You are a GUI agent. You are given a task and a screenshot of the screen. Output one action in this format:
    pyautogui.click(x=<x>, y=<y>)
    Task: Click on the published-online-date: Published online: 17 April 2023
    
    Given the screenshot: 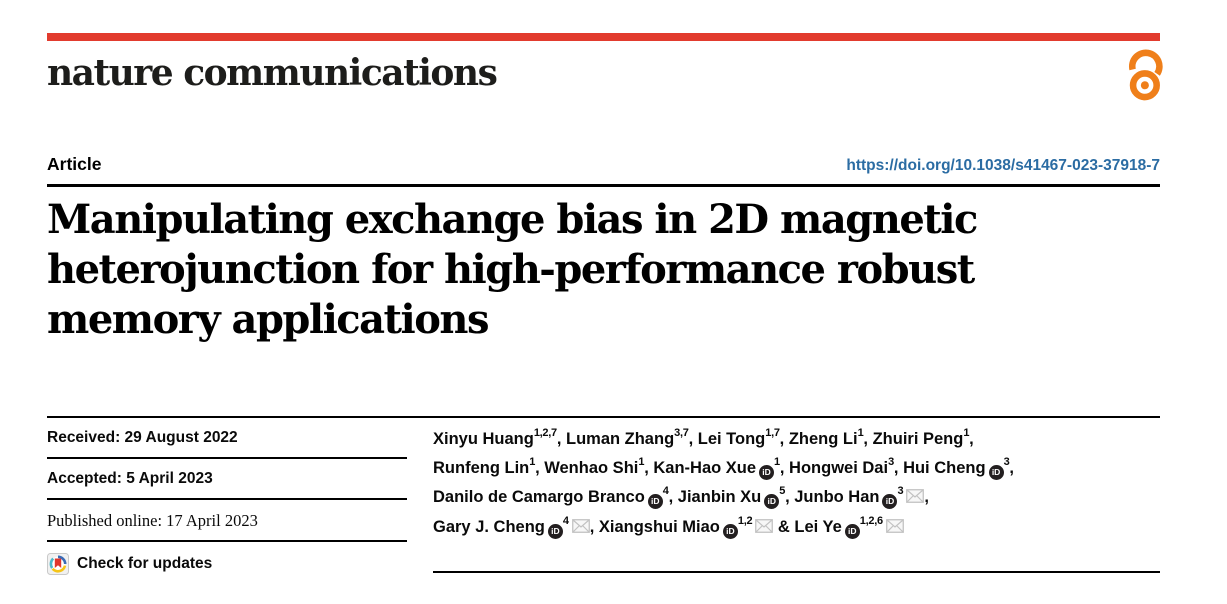 What is the action you would take?
    pyautogui.click(x=227, y=521)
    